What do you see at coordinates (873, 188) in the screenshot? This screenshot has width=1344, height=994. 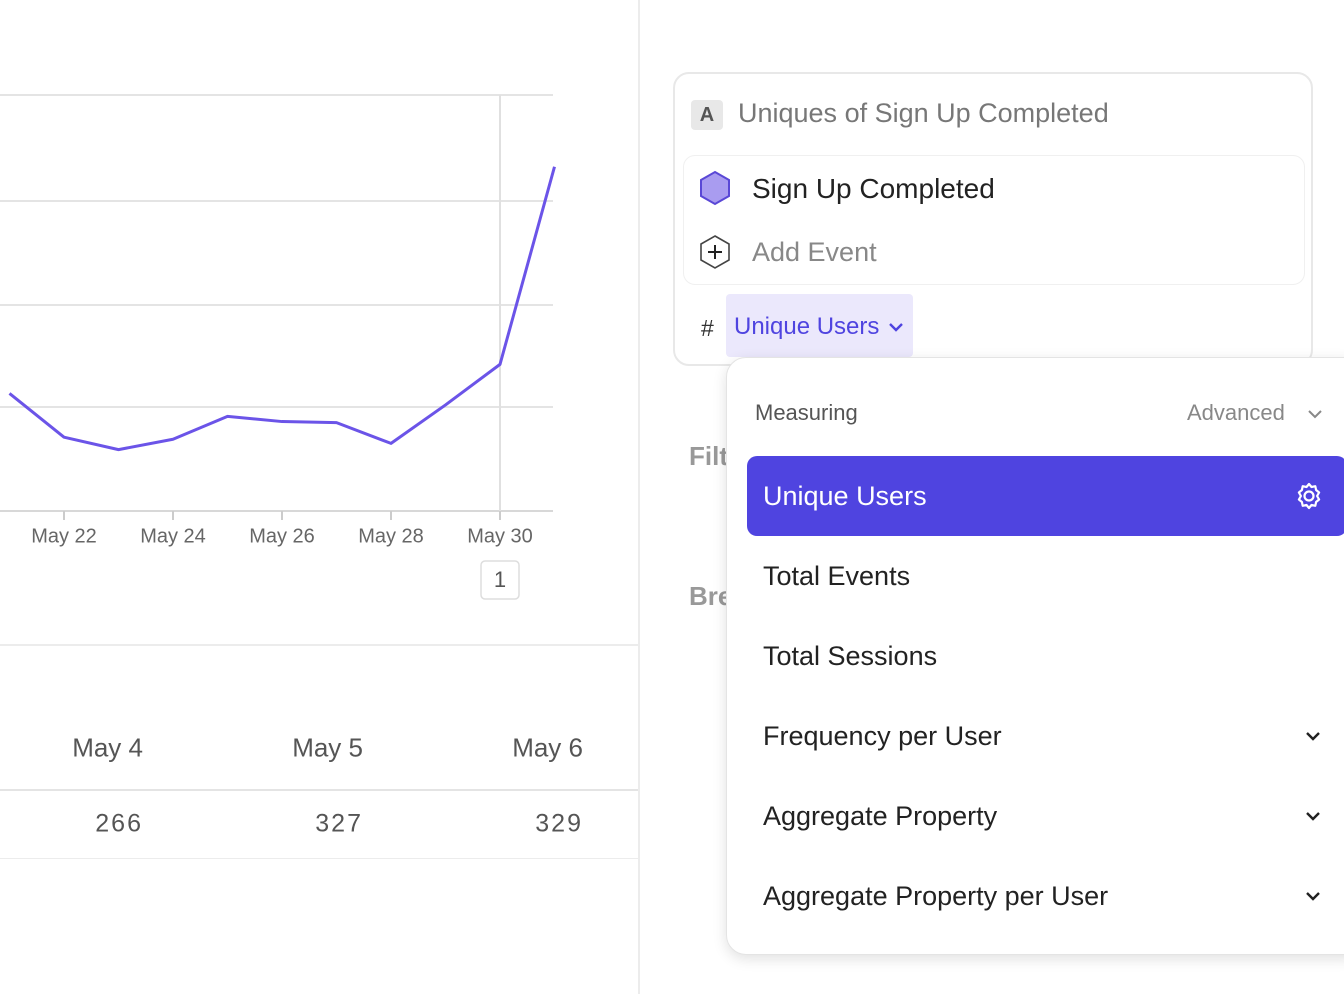 I see `event-name: Sign Up Completed` at bounding box center [873, 188].